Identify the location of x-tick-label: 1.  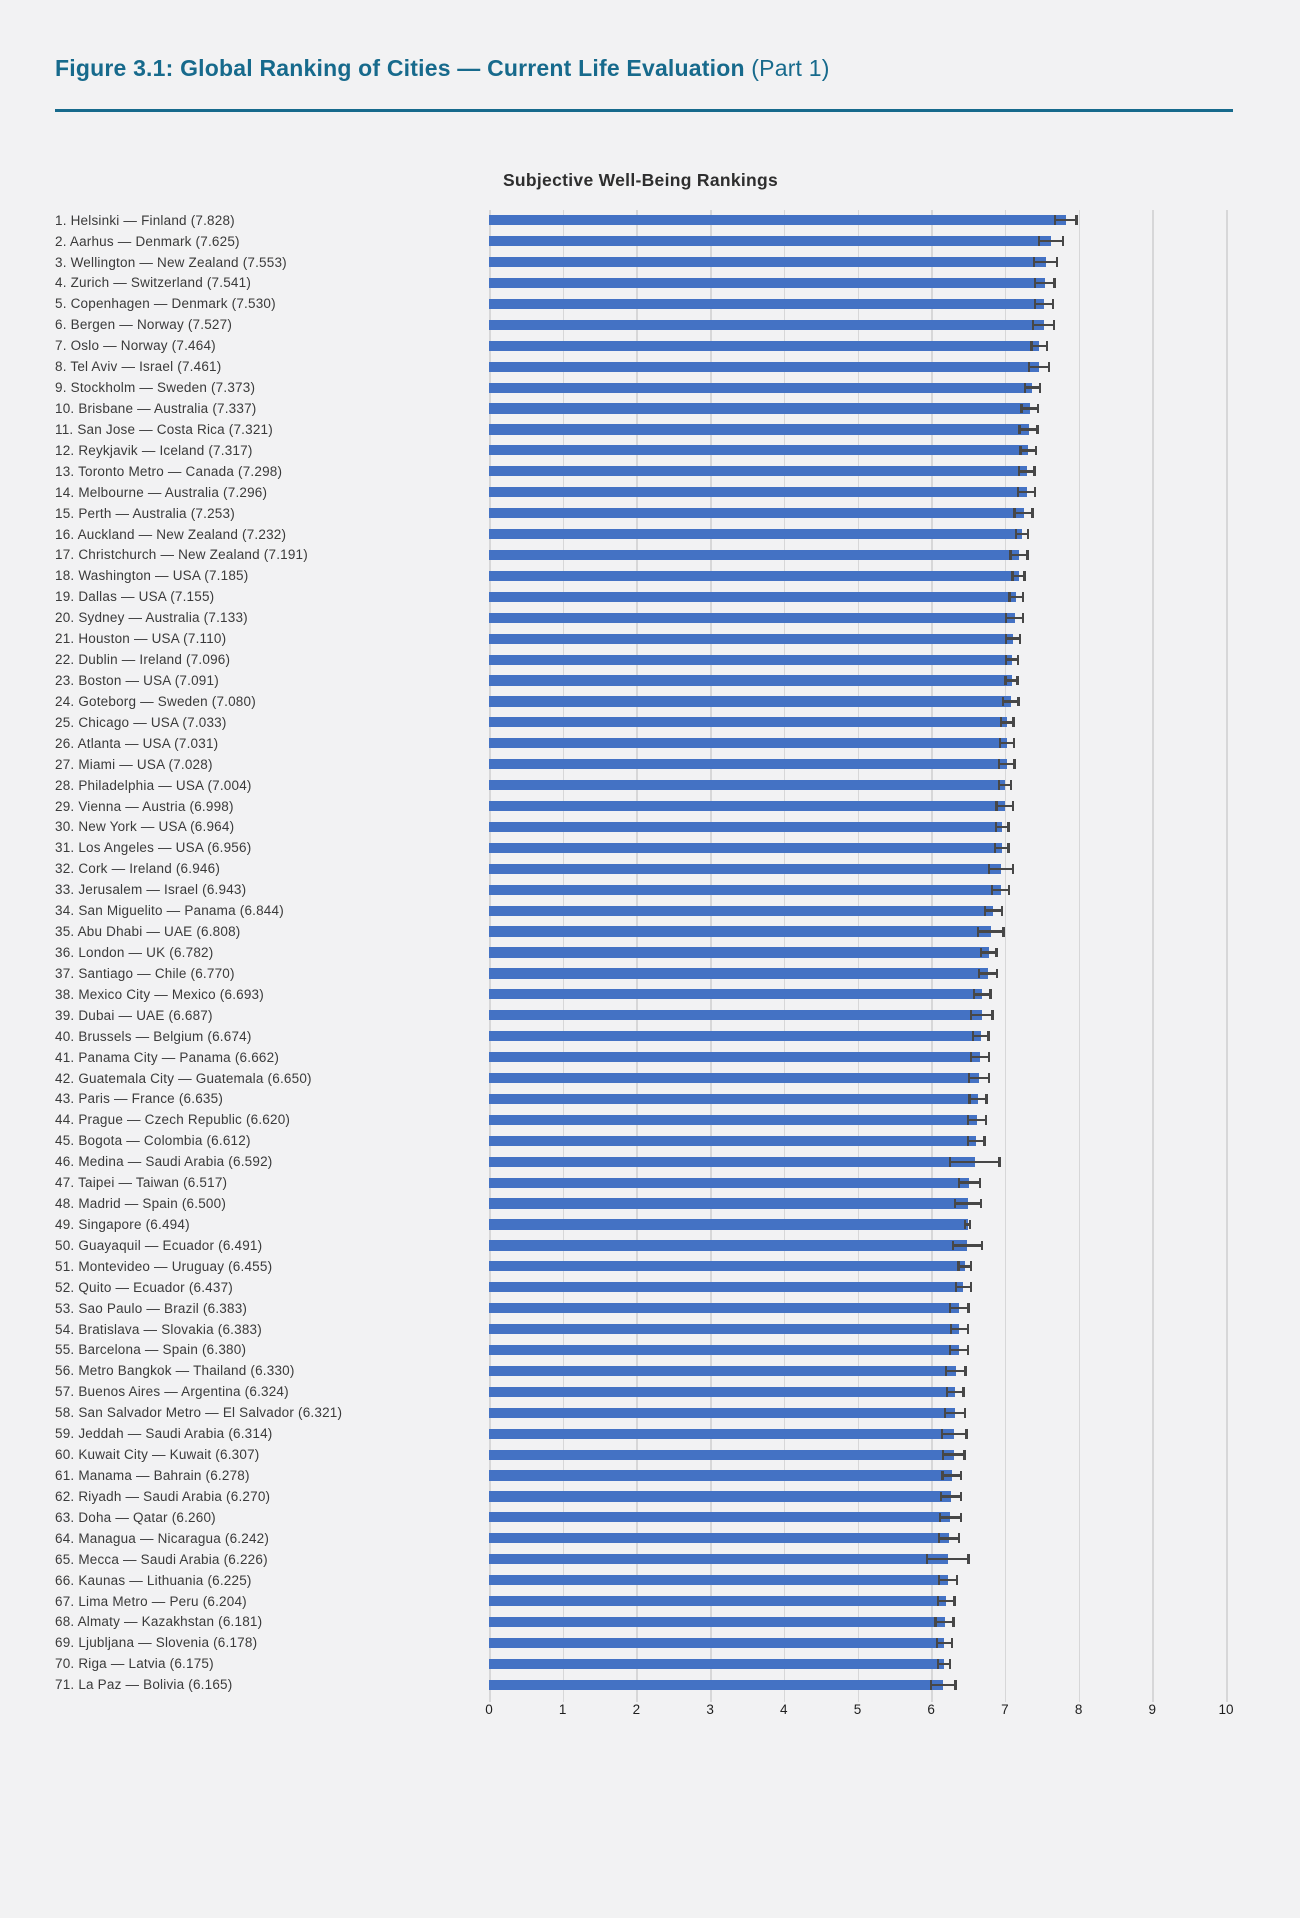
(562, 1710).